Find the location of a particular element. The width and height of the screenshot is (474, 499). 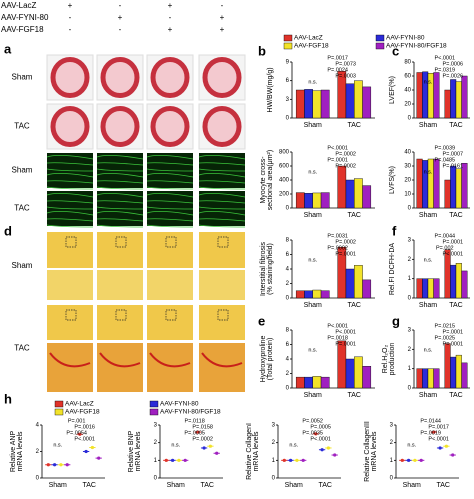

image-row-label: Sham is located at coordinates (22, 170).